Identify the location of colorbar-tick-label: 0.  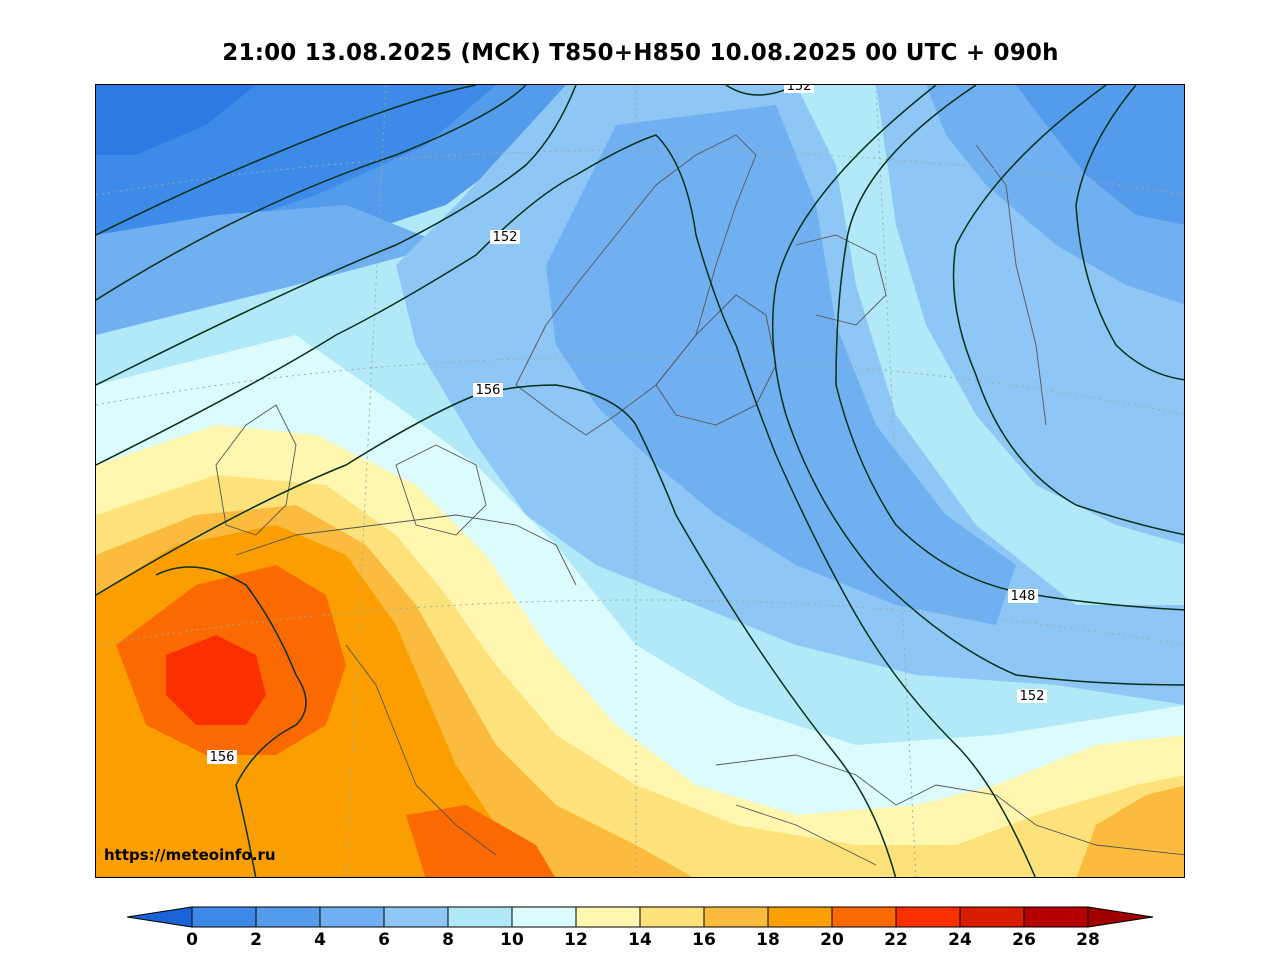
(192, 940).